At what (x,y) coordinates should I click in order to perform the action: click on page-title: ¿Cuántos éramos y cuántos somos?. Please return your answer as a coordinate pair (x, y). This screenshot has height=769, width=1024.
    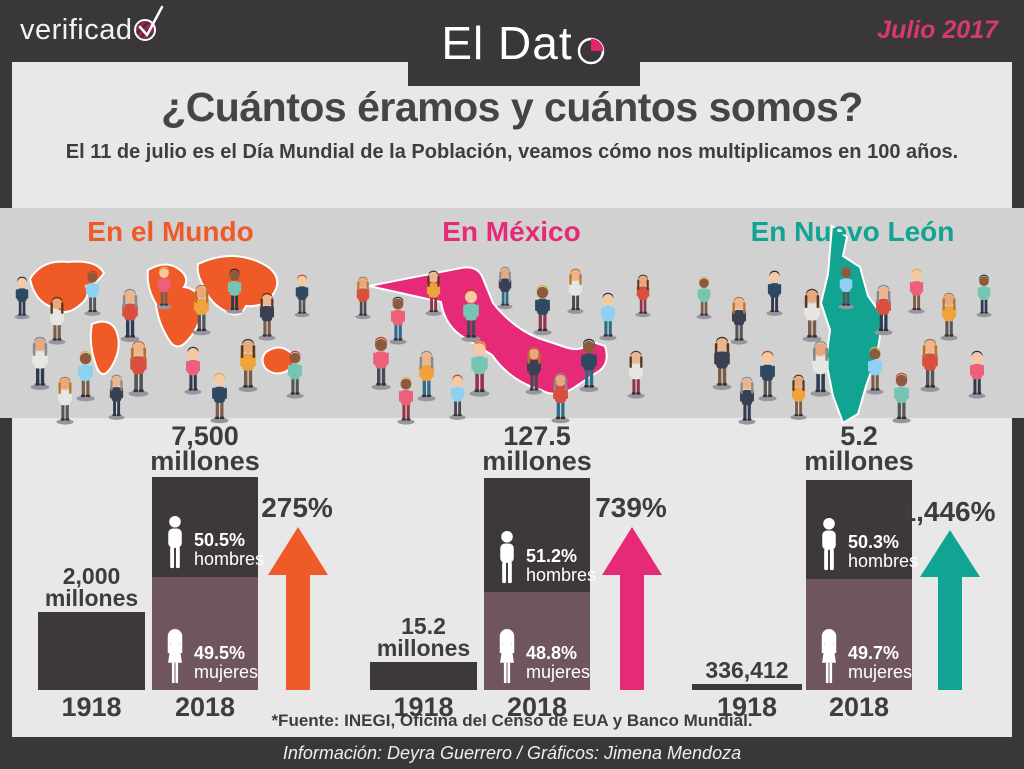
    Looking at the image, I should click on (512, 107).